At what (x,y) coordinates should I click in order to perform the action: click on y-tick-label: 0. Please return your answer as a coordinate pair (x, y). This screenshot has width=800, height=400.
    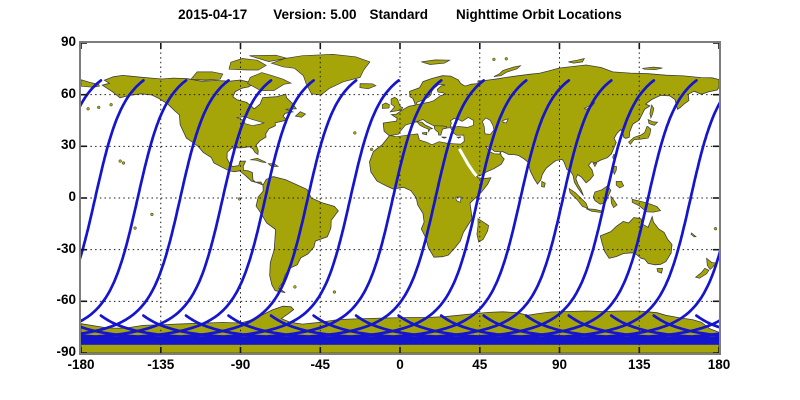
    Looking at the image, I should click on (72, 196).